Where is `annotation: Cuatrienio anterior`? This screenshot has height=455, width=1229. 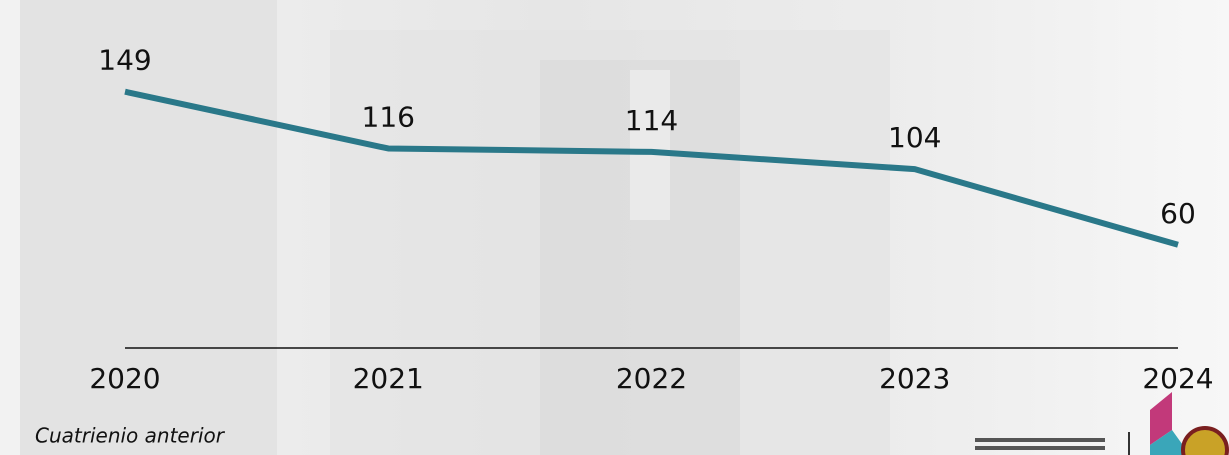
annotation: Cuatrienio anterior is located at coordinates (130, 436).